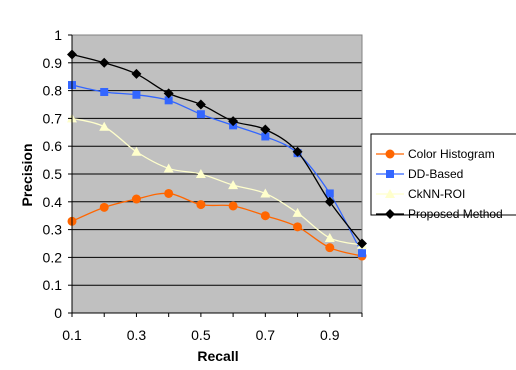 The image size is (516, 370). Describe the element at coordinates (58, 35) in the screenshot. I see `y-tick-label: 1` at that location.